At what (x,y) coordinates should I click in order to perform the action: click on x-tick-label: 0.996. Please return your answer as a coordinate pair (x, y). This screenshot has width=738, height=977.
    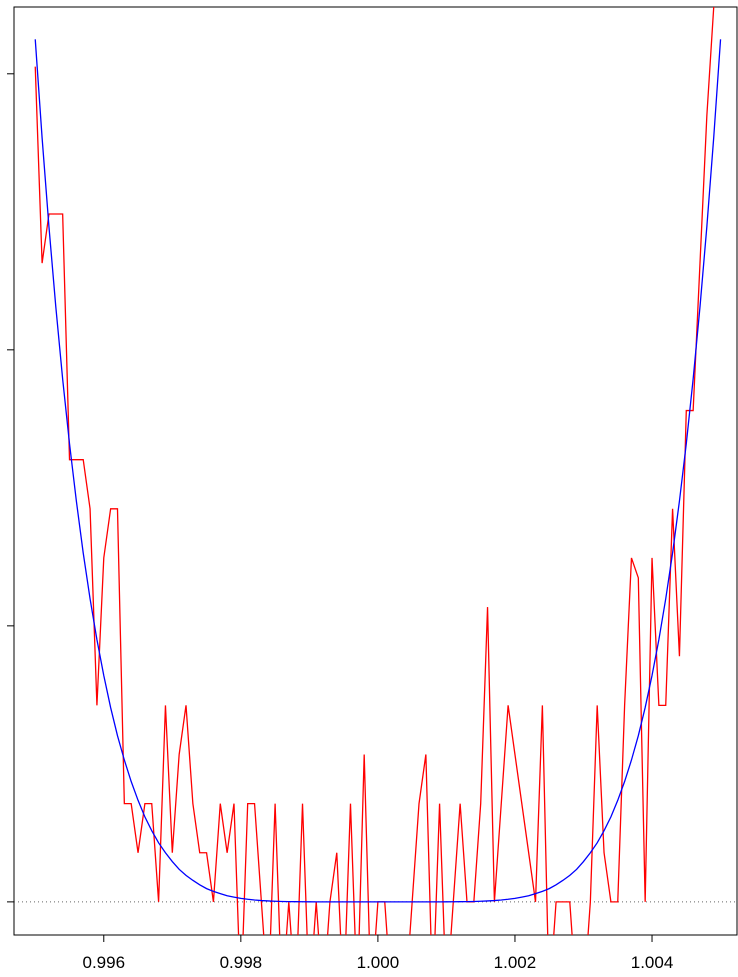
    Looking at the image, I should click on (104, 962).